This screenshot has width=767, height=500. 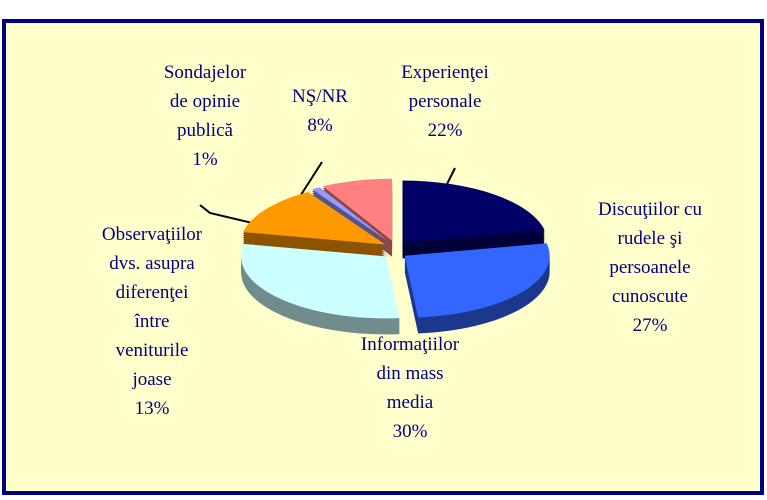 I want to click on label-line: Sondajelor, so click(x=205, y=72).